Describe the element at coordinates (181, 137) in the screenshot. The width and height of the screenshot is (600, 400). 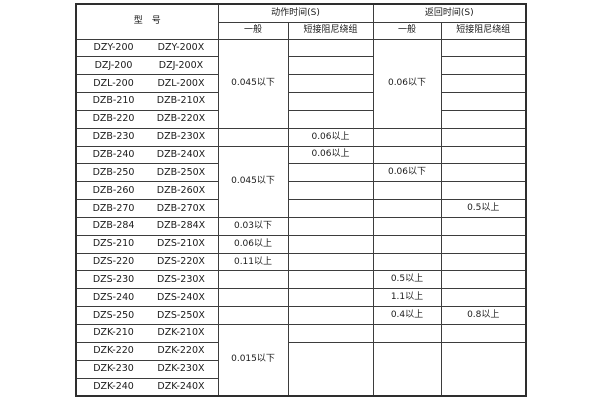
I see `model-b: DZB-230X` at that location.